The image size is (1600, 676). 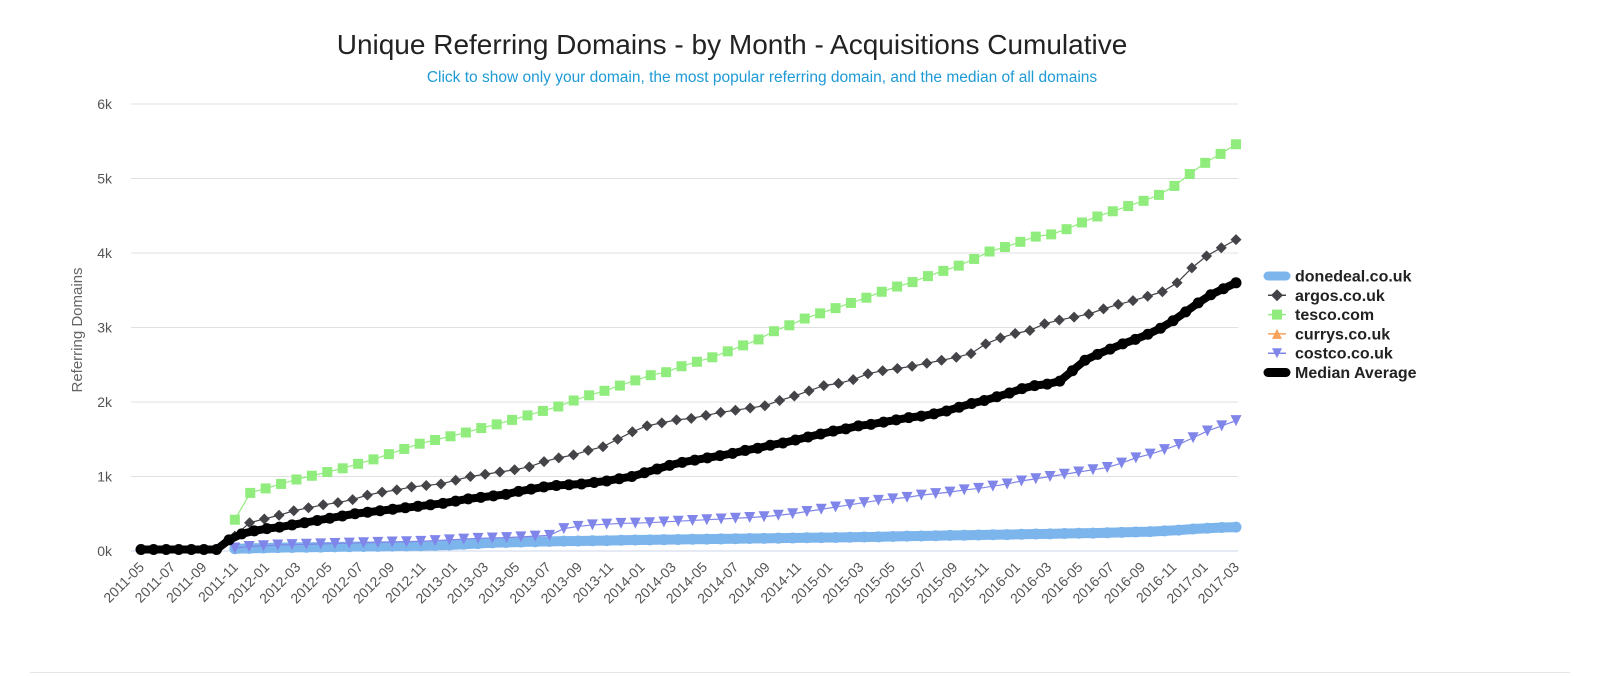 I want to click on legend-item: argos.co.uk, so click(x=1326, y=296).